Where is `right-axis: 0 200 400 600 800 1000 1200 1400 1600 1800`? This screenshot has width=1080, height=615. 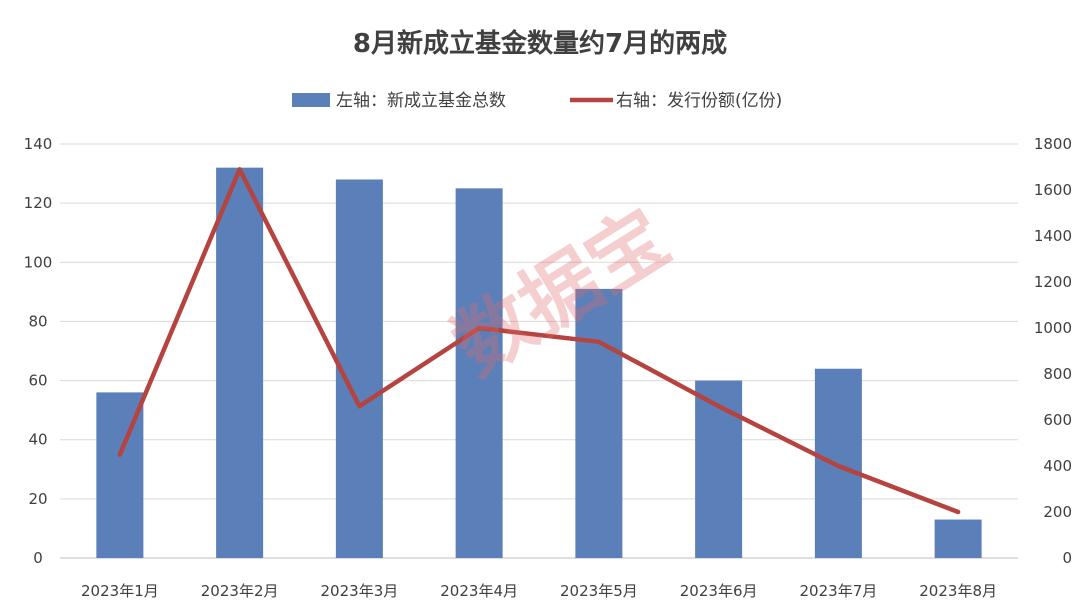
right-axis: 0 200 400 600 800 1000 1200 1400 1600 1800 is located at coordinates (1053, 351).